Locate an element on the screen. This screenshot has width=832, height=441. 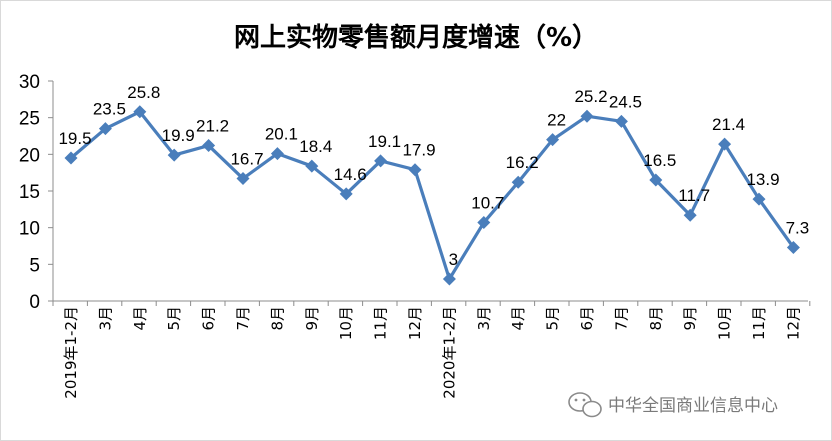
data-label: 13.9 is located at coordinates (762, 179).